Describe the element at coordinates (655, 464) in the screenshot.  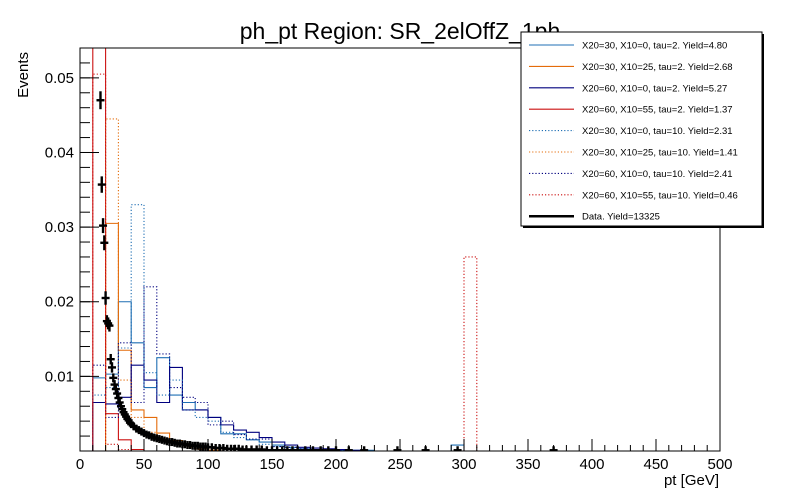
I see `x-tick-label: 450` at that location.